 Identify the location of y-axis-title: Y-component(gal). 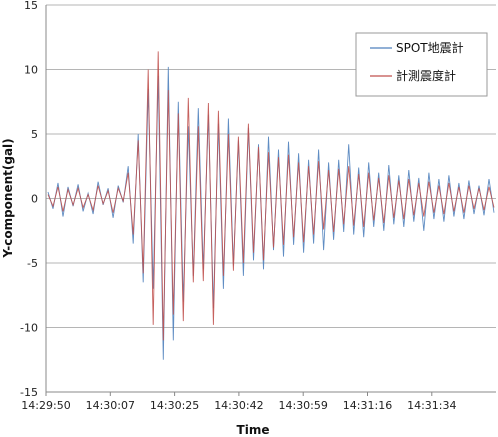
(8, 198).